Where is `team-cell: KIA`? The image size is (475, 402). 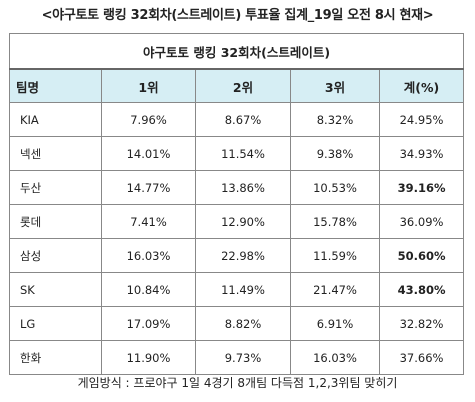 team-cell: KIA is located at coordinates (55, 119).